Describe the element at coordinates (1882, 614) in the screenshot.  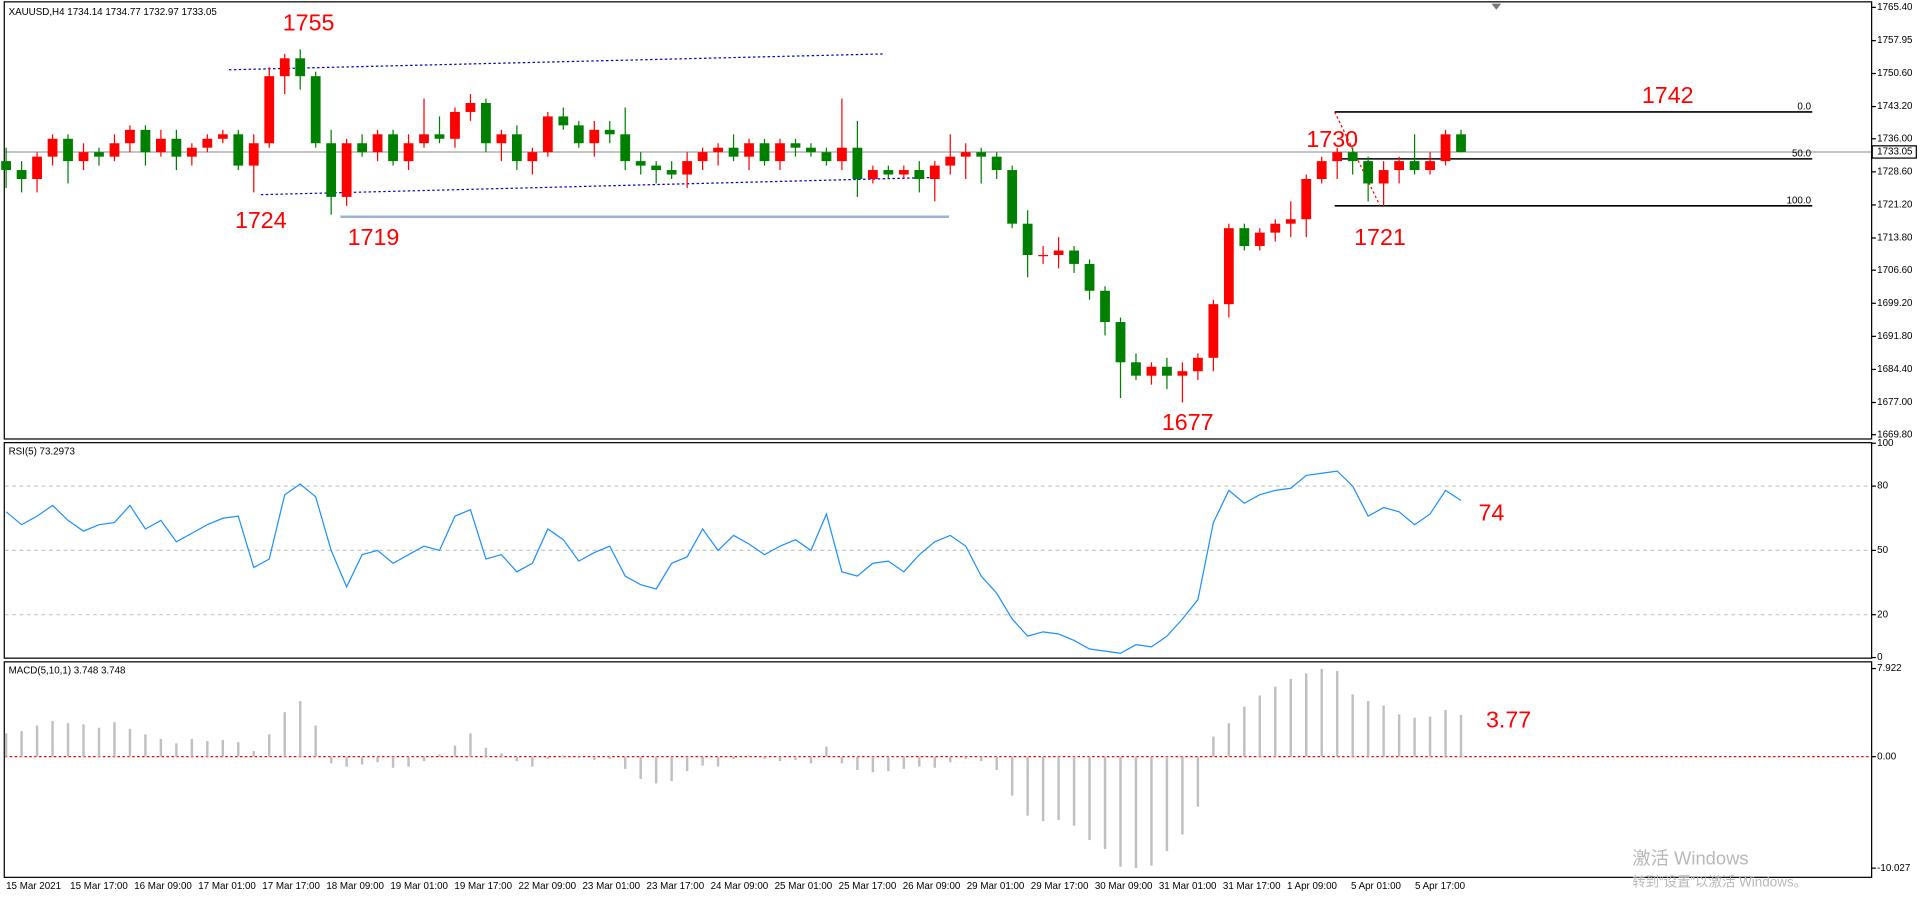
I see `y-tick-label: 20` at that location.